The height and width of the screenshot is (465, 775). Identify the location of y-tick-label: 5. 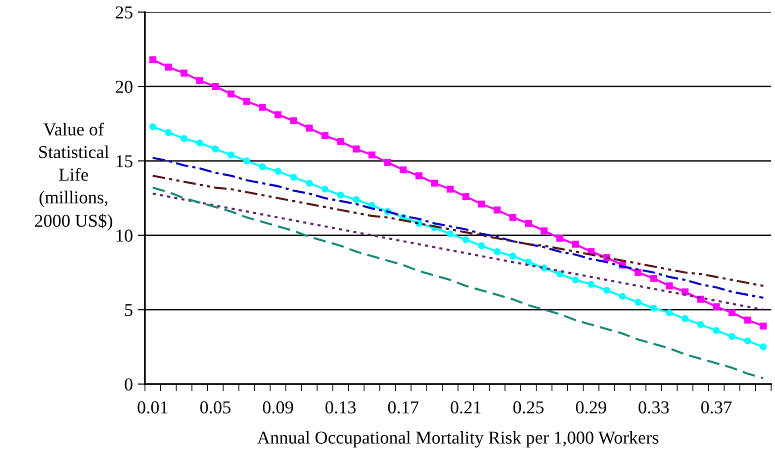
(128, 310).